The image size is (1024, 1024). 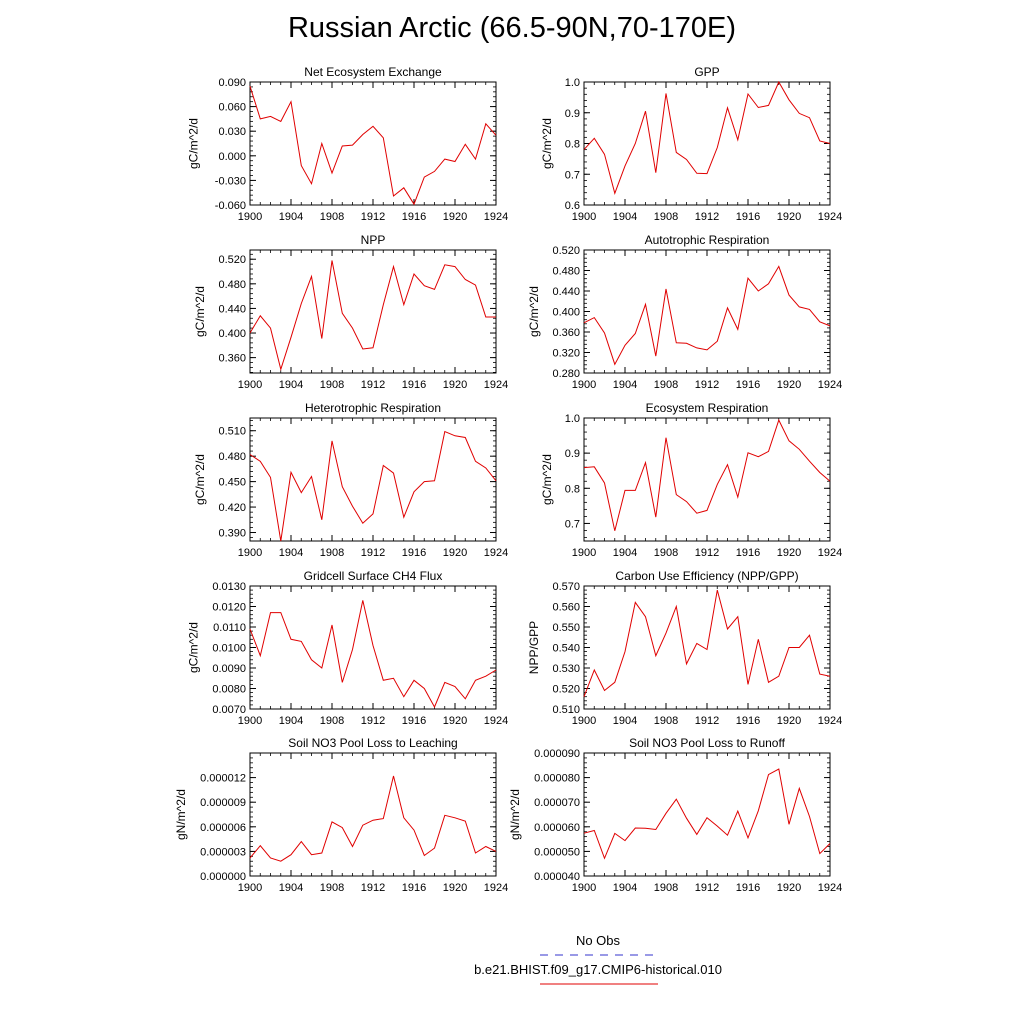 I want to click on panel-title: NPP, so click(x=373, y=240).